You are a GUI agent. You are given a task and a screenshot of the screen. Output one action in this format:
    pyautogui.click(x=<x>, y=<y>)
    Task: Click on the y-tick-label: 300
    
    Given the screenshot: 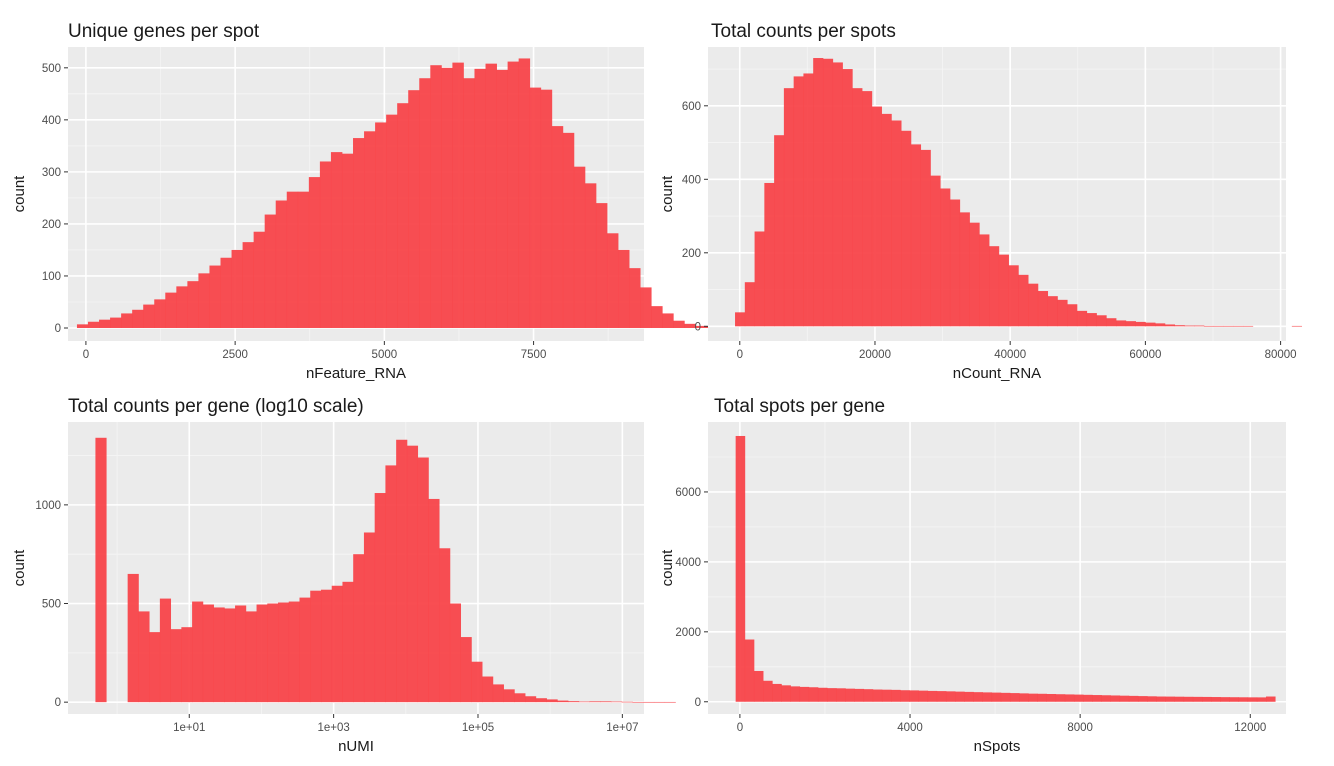 What is the action you would take?
    pyautogui.click(x=51, y=173)
    